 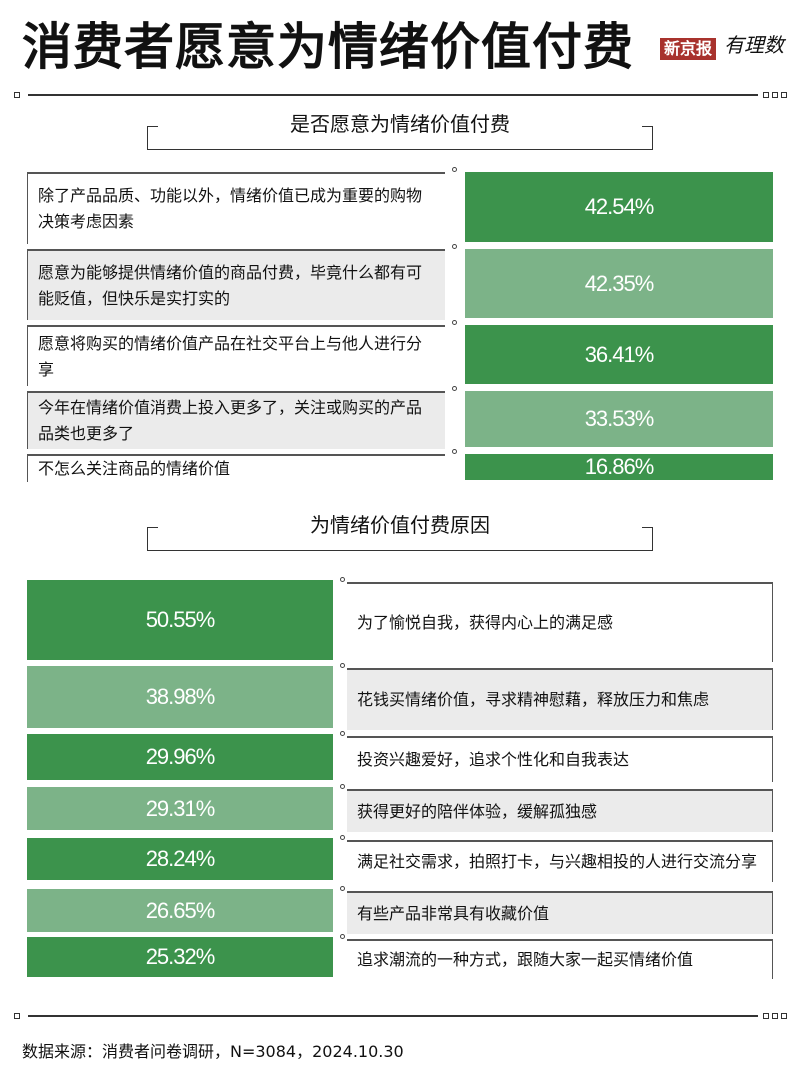 I want to click on brand-logo: 新京报, so click(x=688, y=49).